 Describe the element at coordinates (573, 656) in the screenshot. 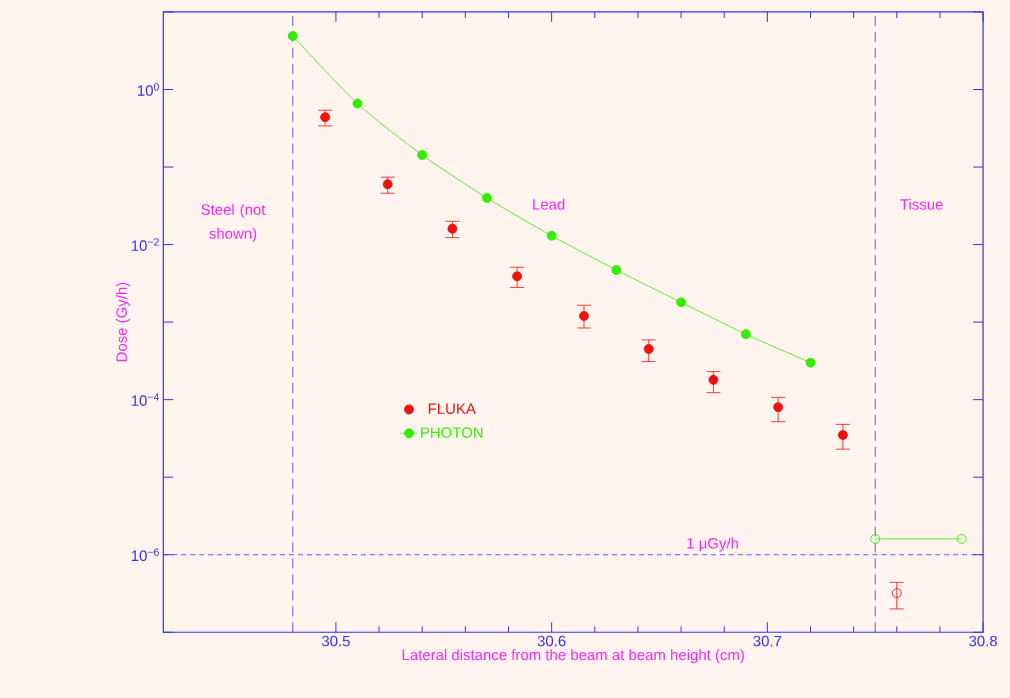

I see `x-axis-title: Lateral distance from the beam at beam height (cm)` at that location.